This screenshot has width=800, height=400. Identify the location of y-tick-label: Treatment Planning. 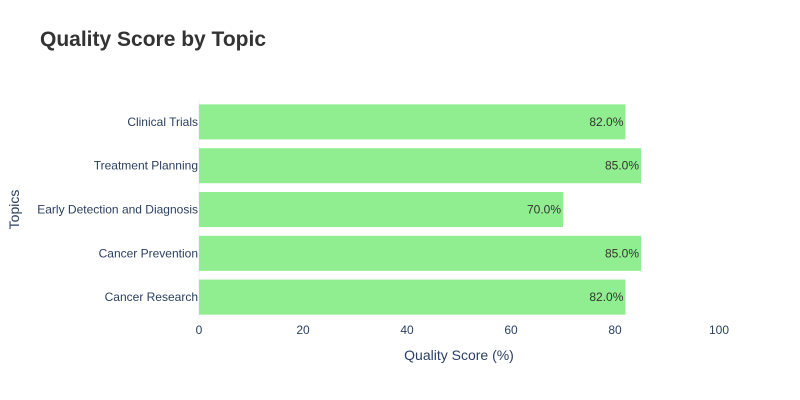
(146, 166).